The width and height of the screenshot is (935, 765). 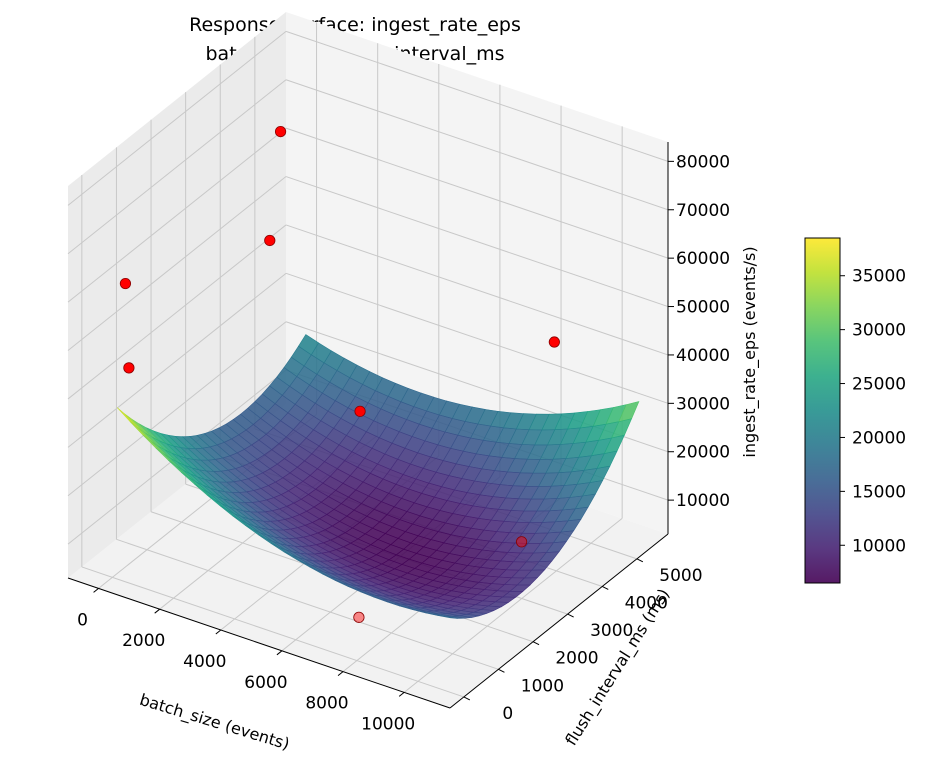 What do you see at coordinates (542, 686) in the screenshot?
I see `y-tick-label: 1000` at bounding box center [542, 686].